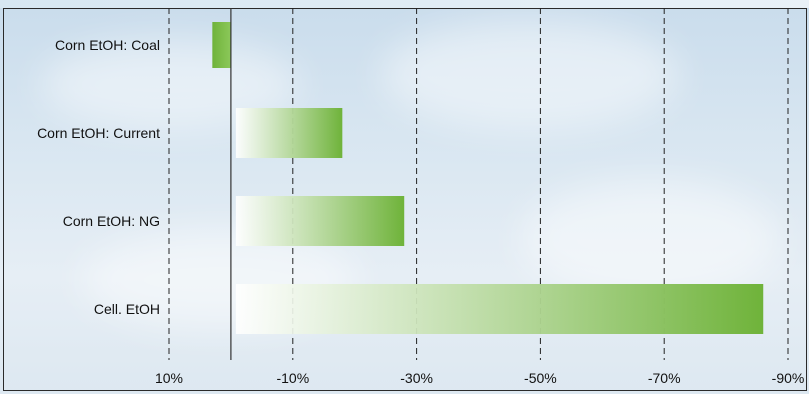 This screenshot has height=394, width=809. What do you see at coordinates (788, 378) in the screenshot?
I see `x-tick-label: -90%` at bounding box center [788, 378].